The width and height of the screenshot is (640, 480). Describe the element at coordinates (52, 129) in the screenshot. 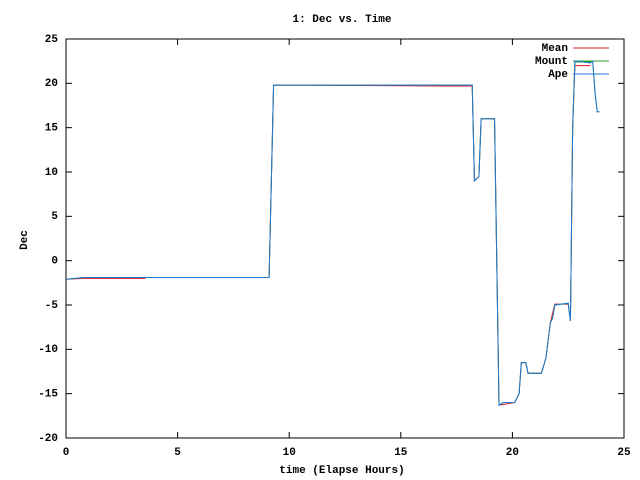

I see `y-tick-label: 15` at that location.